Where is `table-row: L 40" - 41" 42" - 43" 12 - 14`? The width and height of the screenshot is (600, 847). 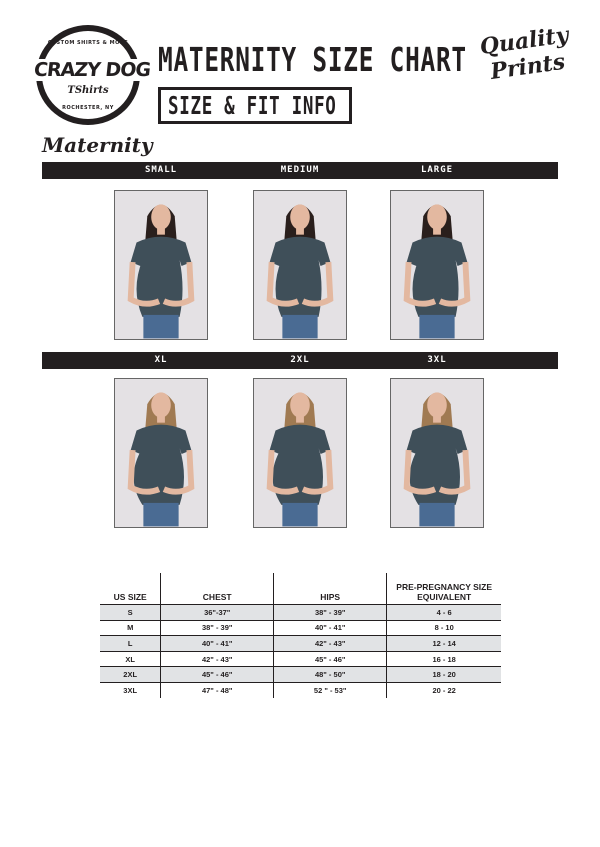
table-row: L 40" - 41" 42" - 43" 12 - 14 is located at coordinates (300, 643).